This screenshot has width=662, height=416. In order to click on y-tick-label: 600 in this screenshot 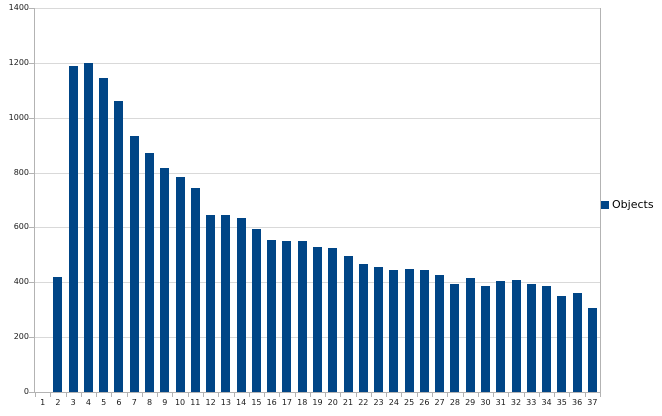, I will do `click(21, 227)`.